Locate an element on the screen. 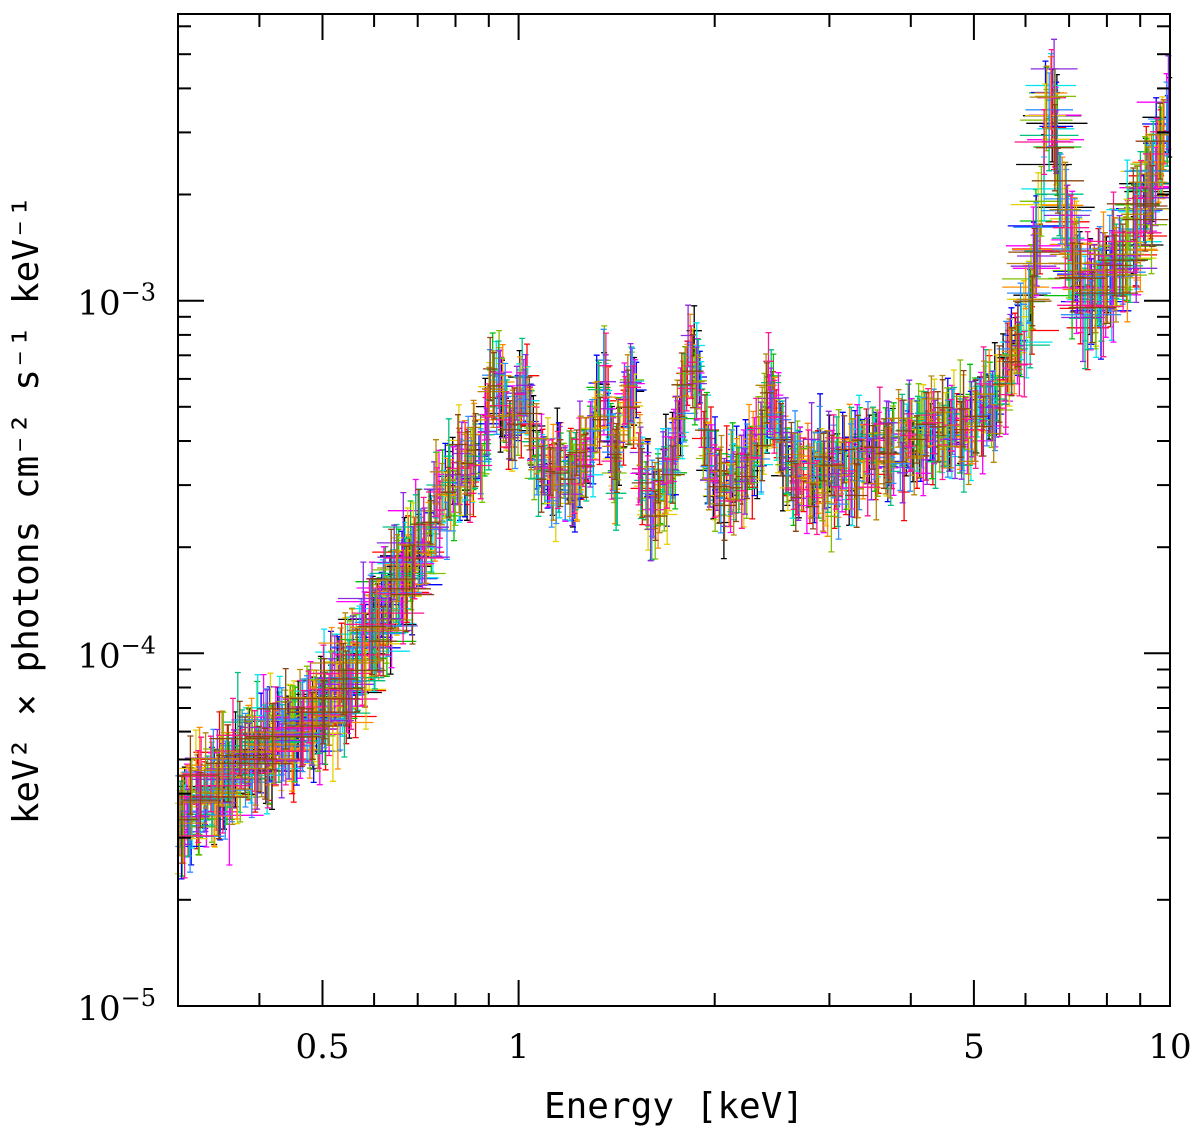  y-tick-base: 10 is located at coordinates (98, 656).